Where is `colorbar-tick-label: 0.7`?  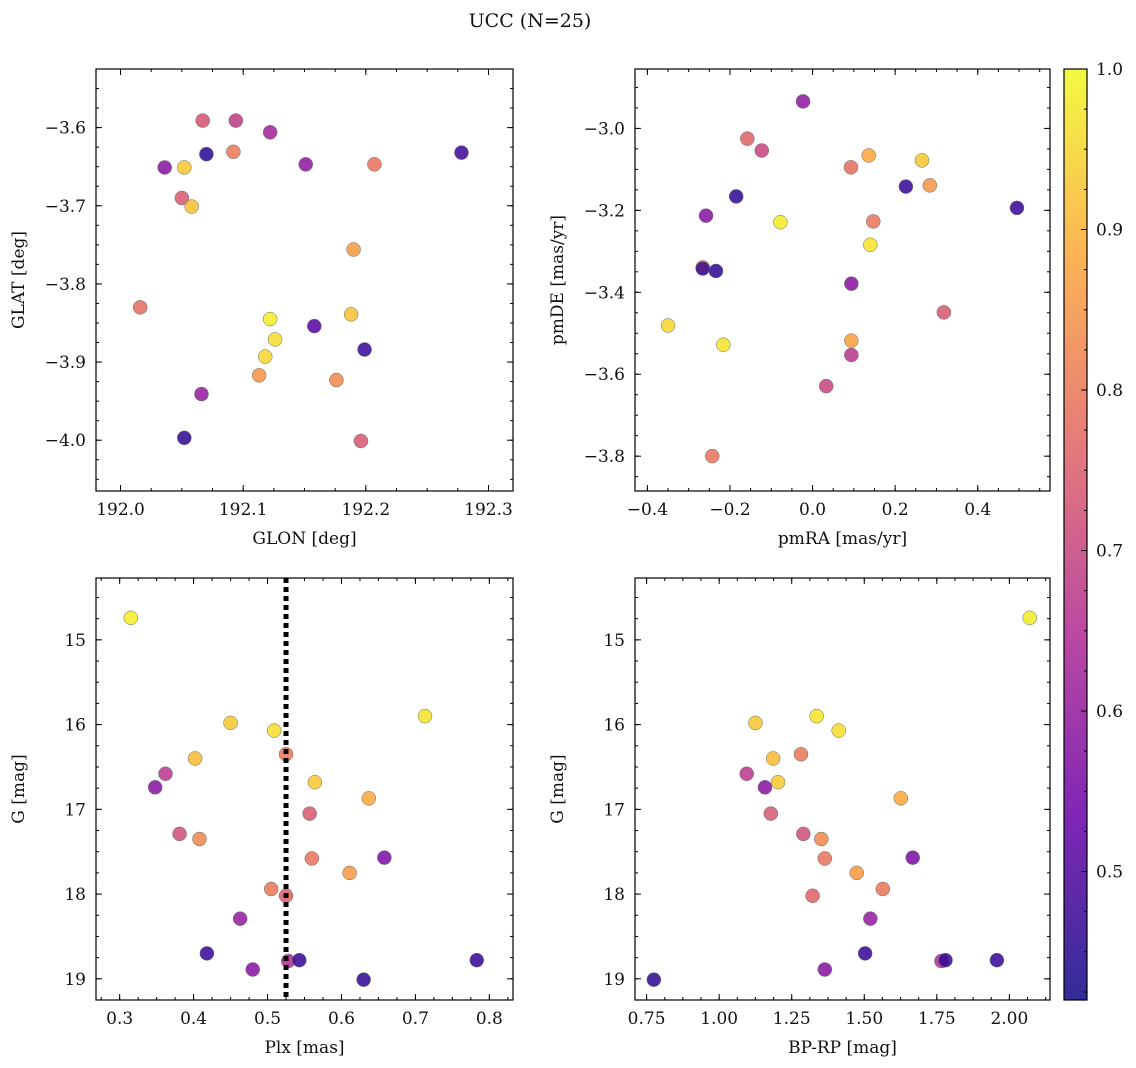
colorbar-tick-label: 0.7 is located at coordinates (1109, 552).